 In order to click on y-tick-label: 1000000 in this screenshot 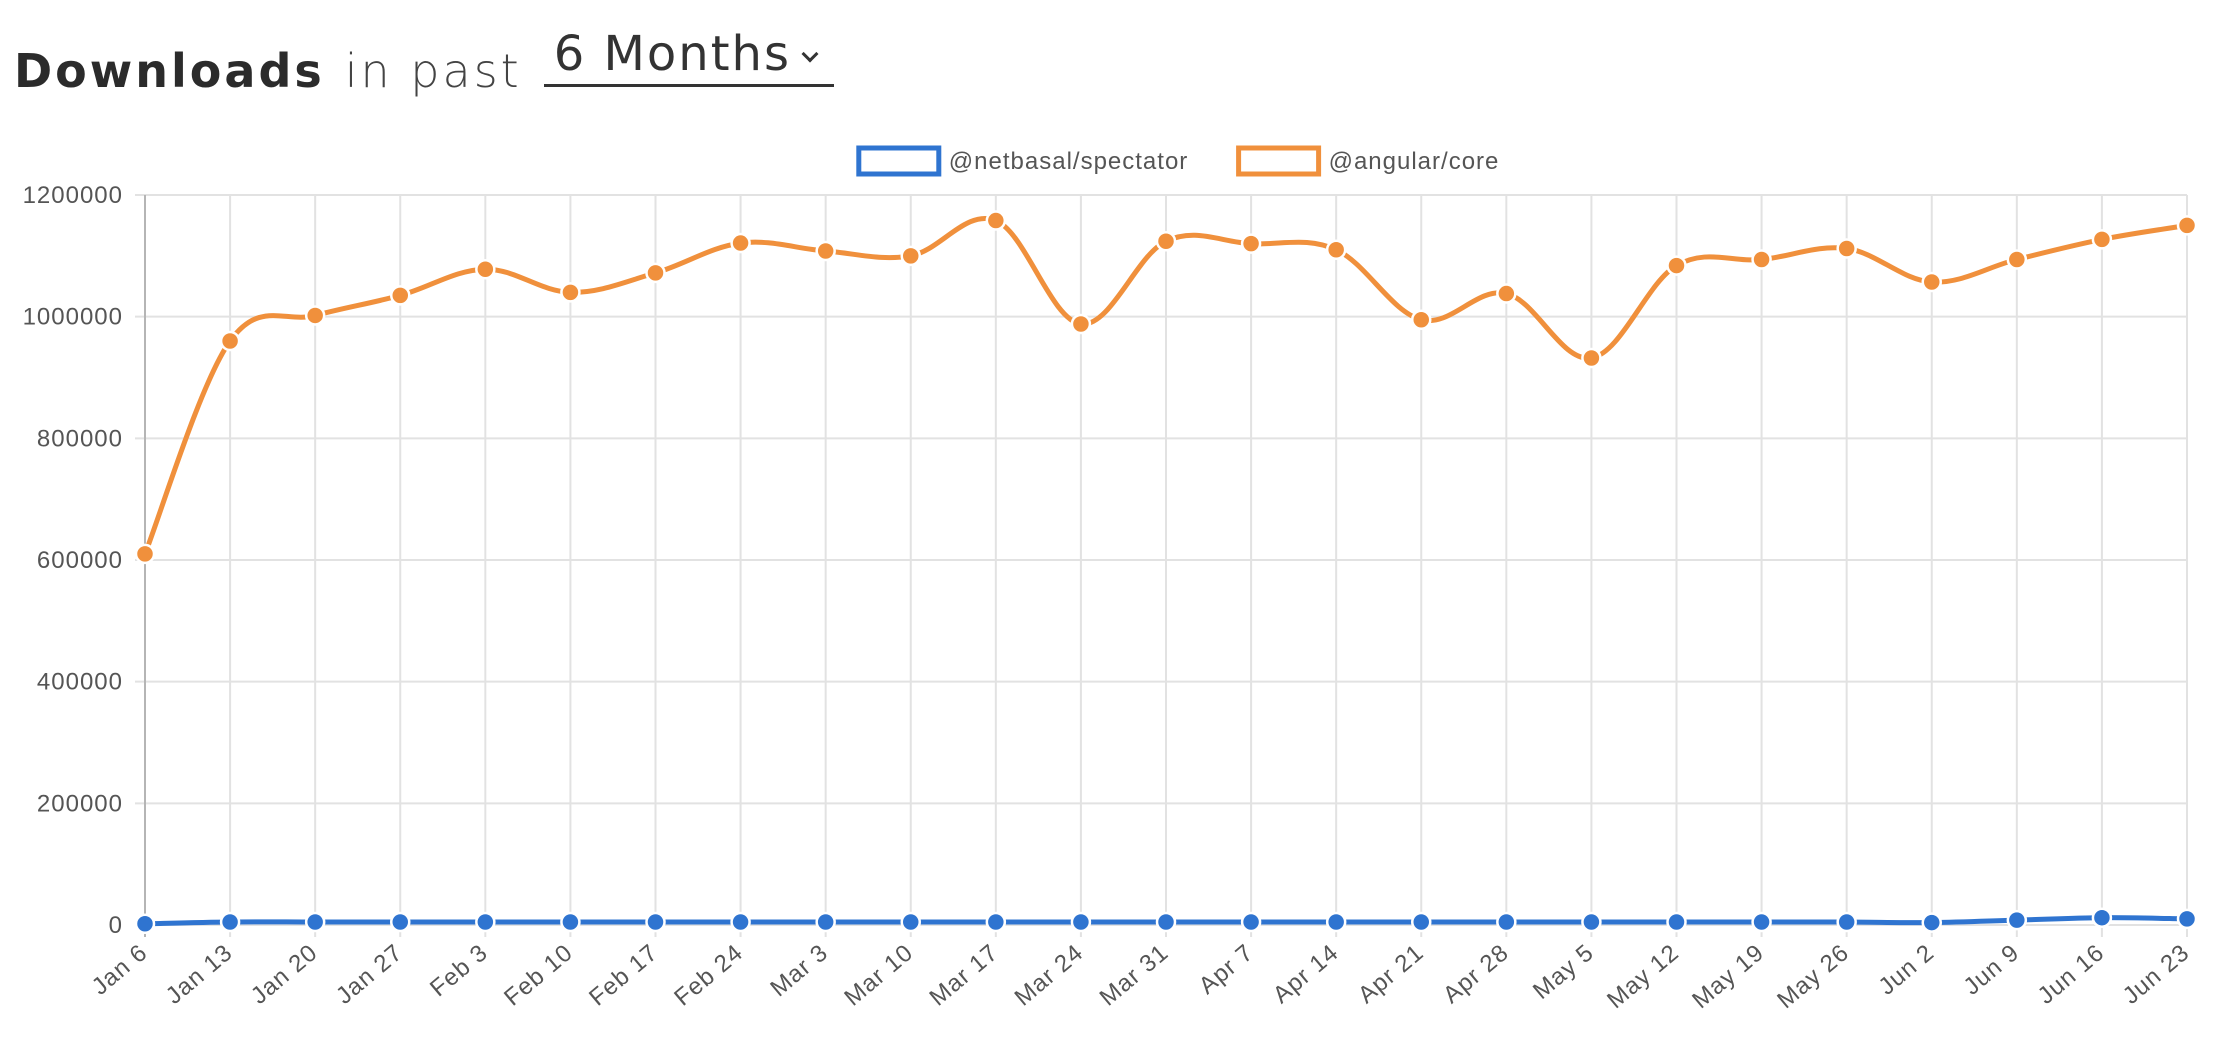, I will do `click(73, 317)`.